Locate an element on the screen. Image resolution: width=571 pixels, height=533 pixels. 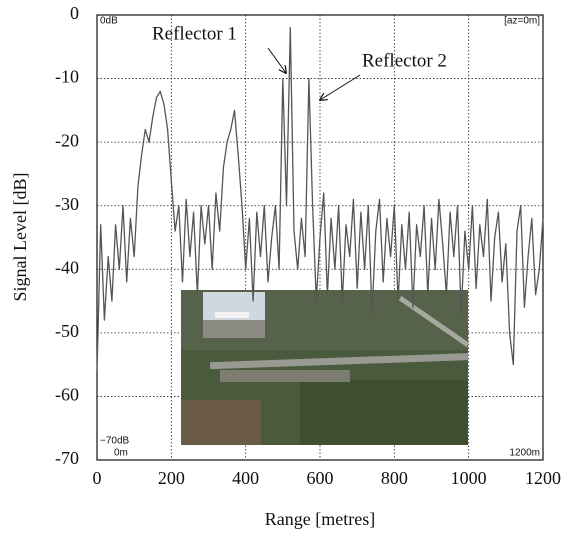
x-tick-label: 800 is located at coordinates (394, 478).